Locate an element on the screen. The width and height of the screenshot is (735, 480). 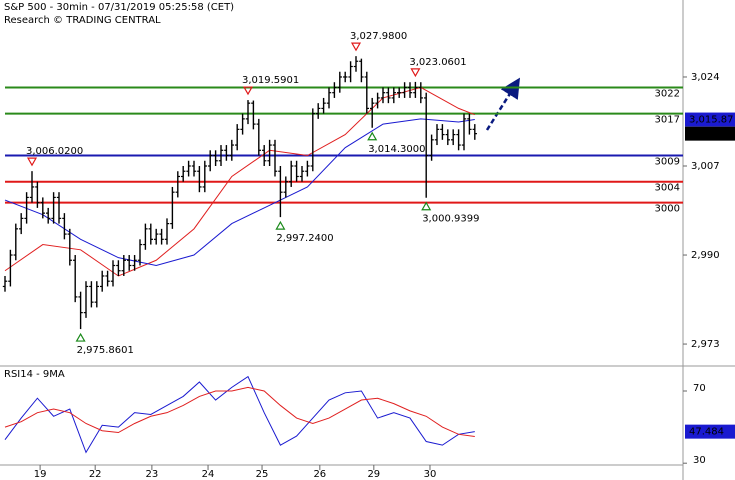
rsi-tag is located at coordinates (710, 431).